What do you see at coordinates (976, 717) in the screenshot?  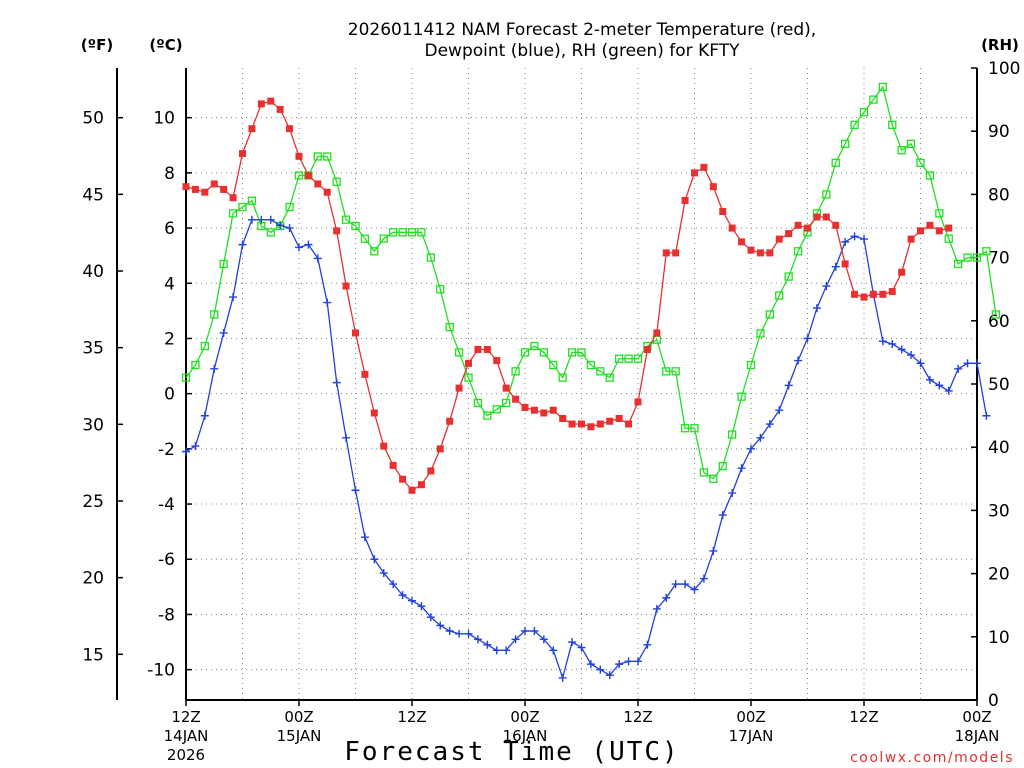 I see `x-tick-time-label: 00Z` at bounding box center [976, 717].